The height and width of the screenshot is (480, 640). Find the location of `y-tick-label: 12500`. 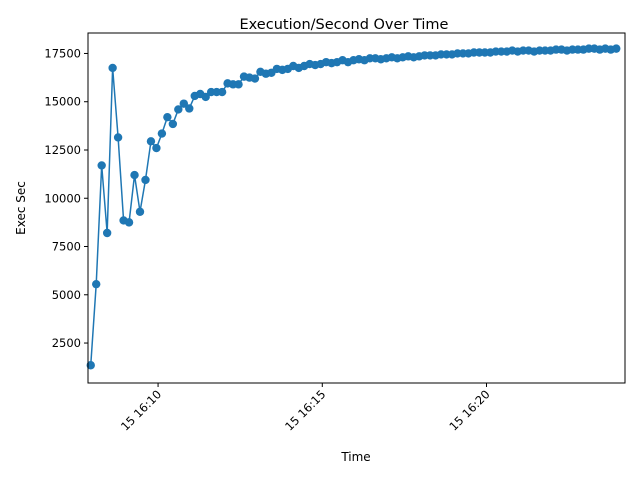

y-tick-label: 12500 is located at coordinates (62, 150).